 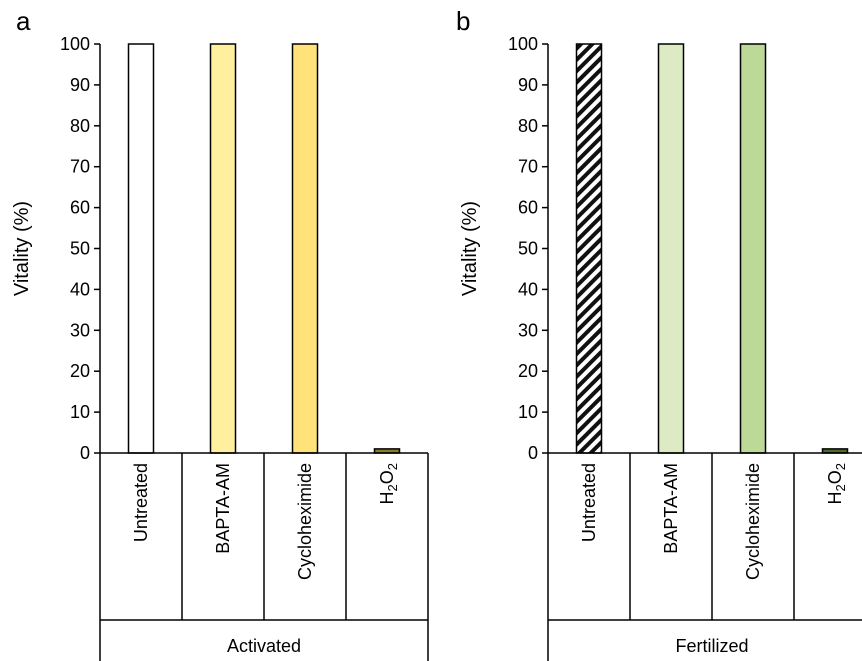 I want to click on group-label: Fertilized, so click(x=711, y=646).